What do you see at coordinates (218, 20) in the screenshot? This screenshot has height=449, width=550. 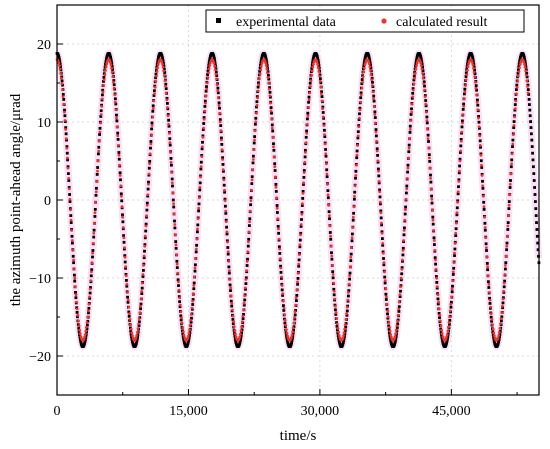 I see `legend-marker-experimental-data` at bounding box center [218, 20].